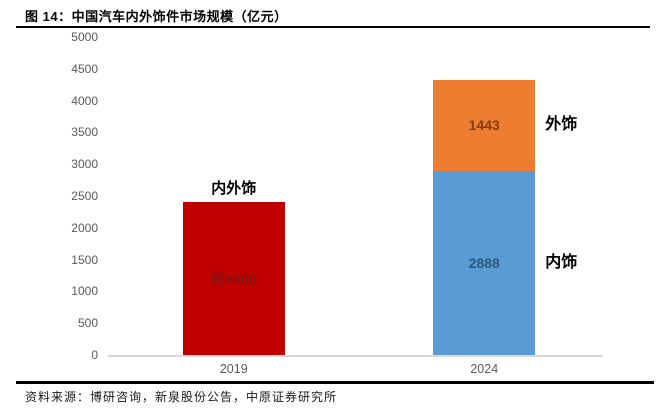 This screenshot has height=408, width=660. What do you see at coordinates (84, 100) in the screenshot?
I see `y-axis-tick-label: 4000` at bounding box center [84, 100].